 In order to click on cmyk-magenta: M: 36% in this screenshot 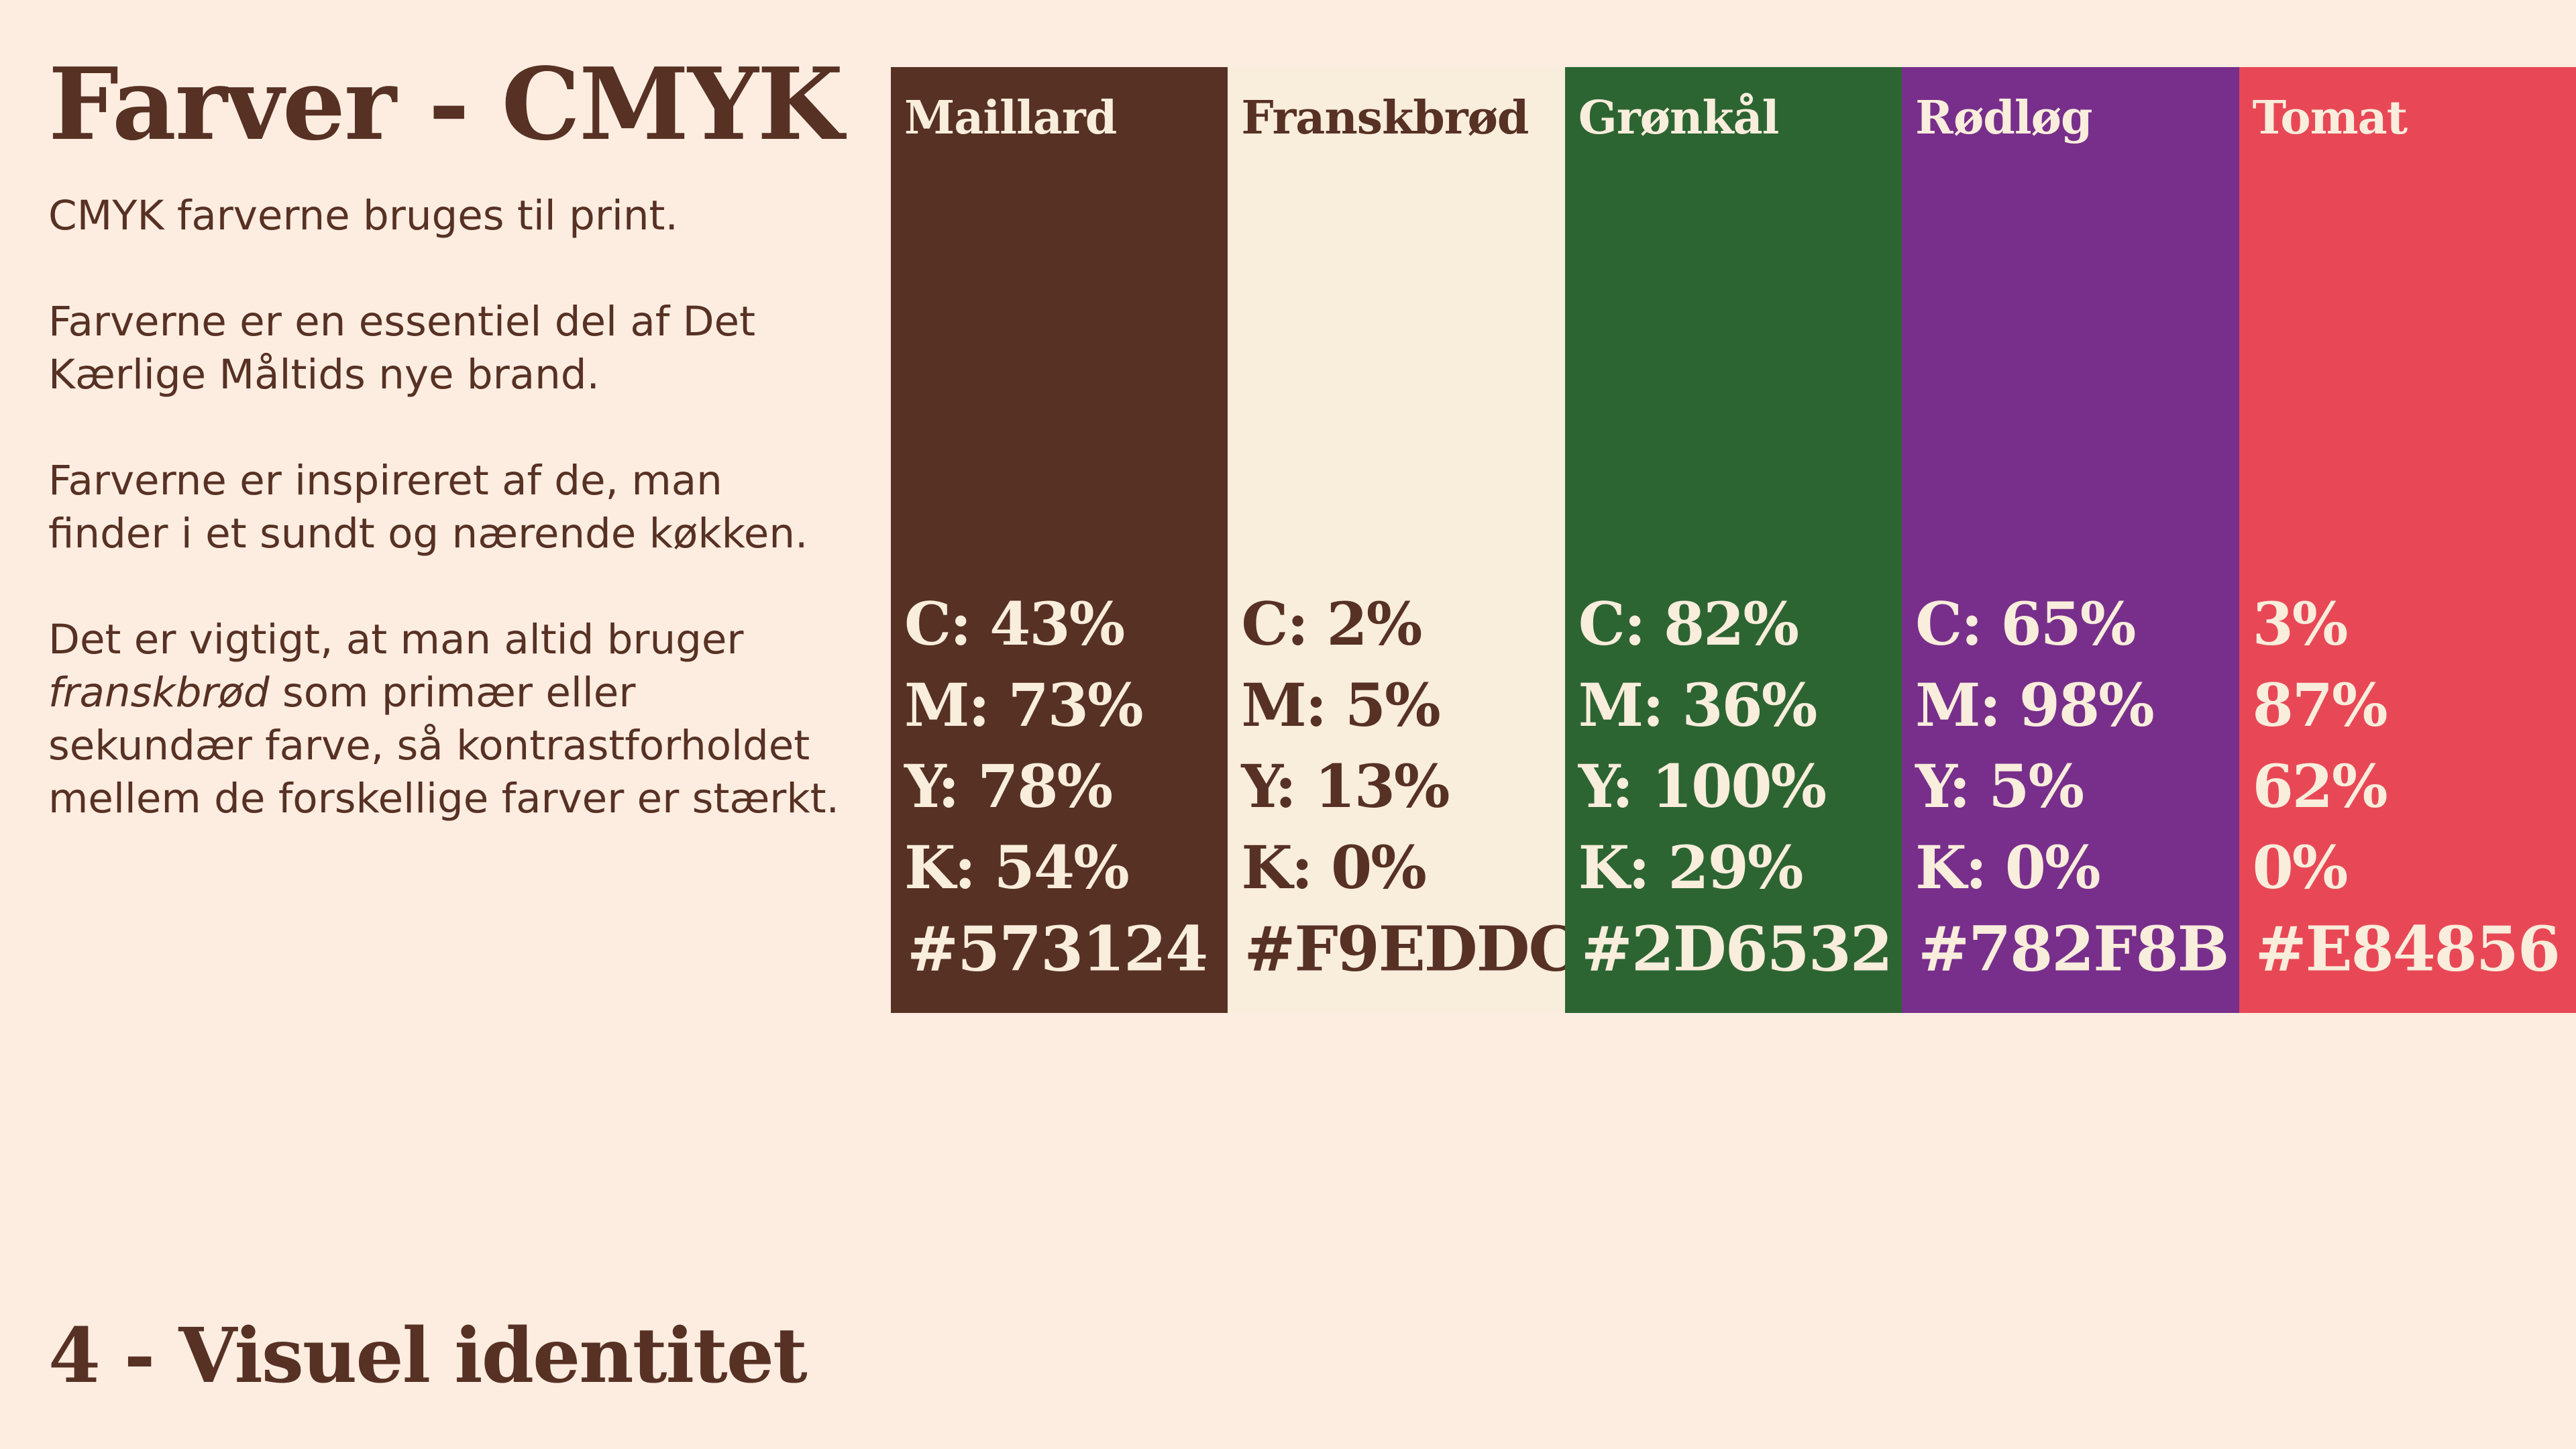, I will do `click(1698, 705)`.